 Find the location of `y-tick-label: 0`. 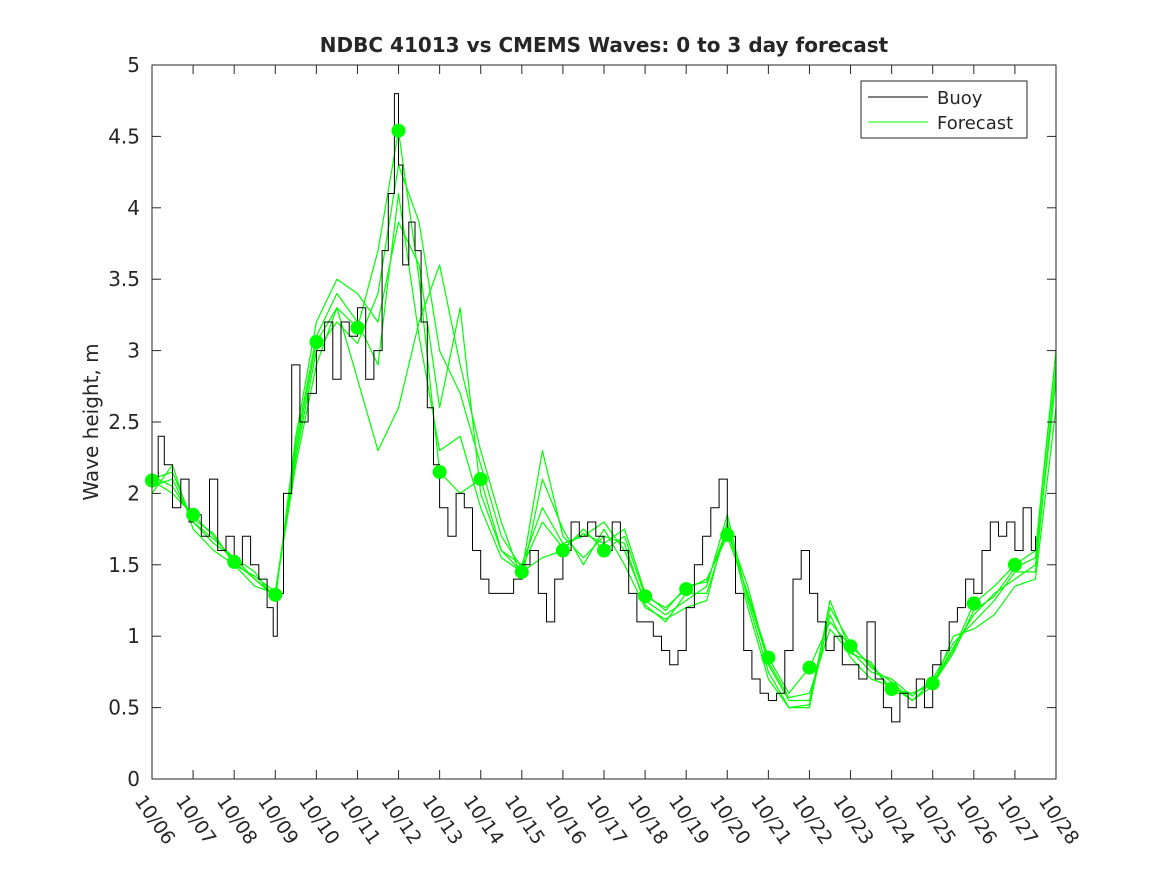

y-tick-label: 0 is located at coordinates (133, 779).